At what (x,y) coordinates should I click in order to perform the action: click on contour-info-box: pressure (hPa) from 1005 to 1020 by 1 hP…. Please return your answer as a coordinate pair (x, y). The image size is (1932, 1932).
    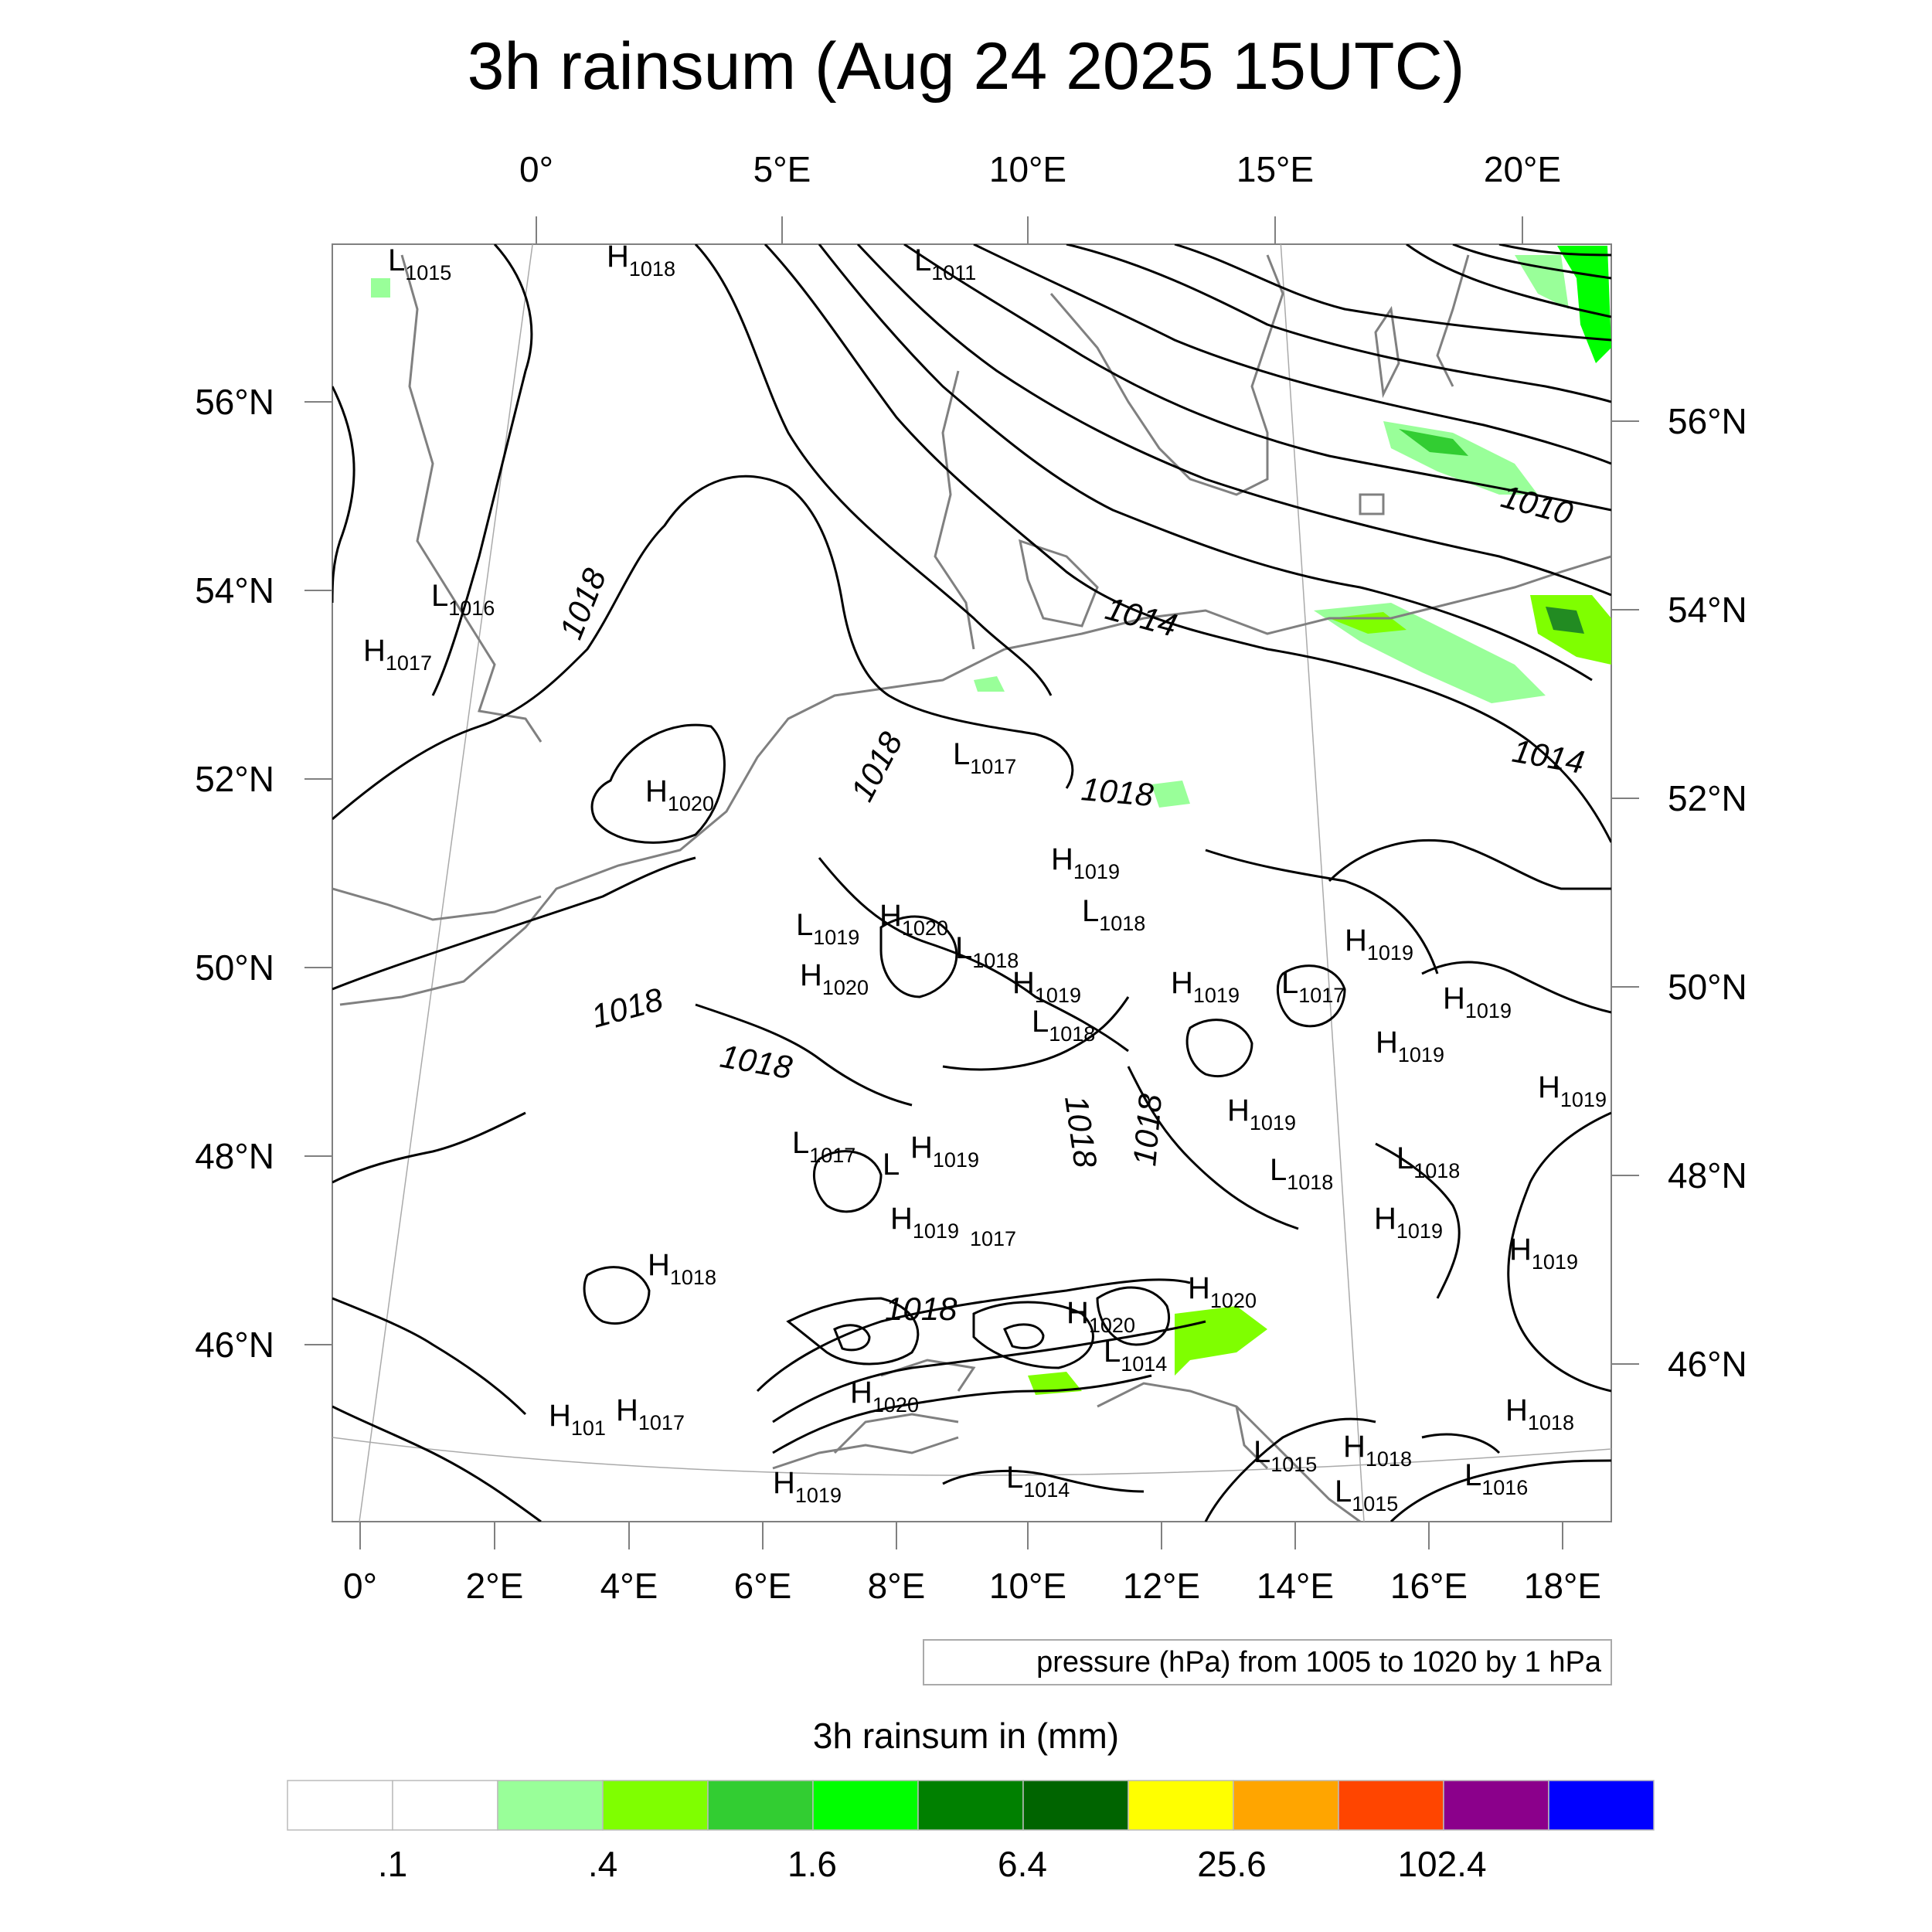
    Looking at the image, I should click on (1268, 1662).